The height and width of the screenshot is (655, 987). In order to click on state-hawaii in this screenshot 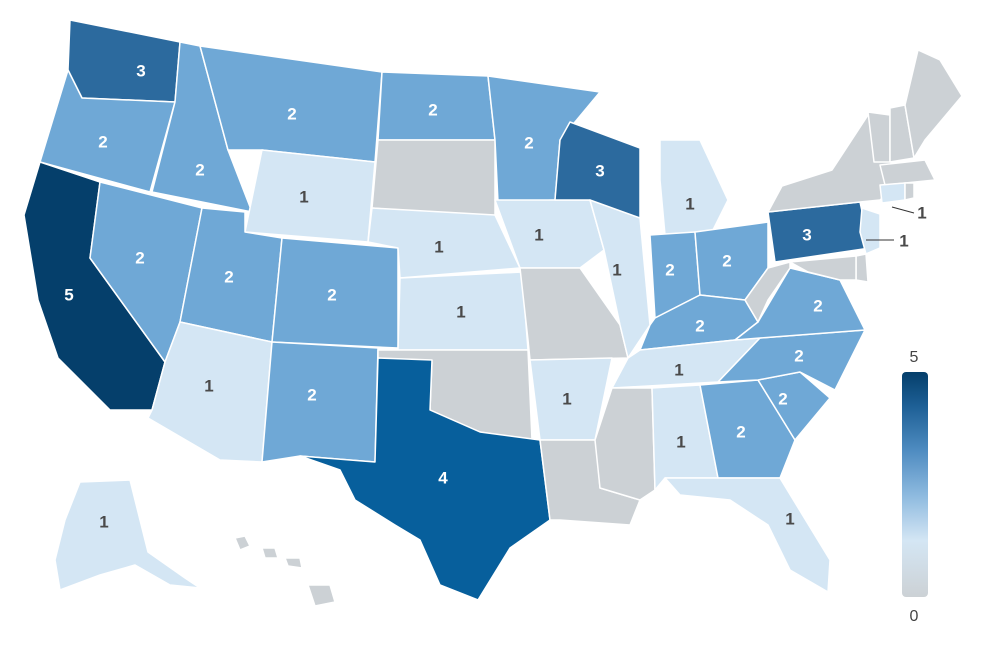, I will do `click(285, 571)`.